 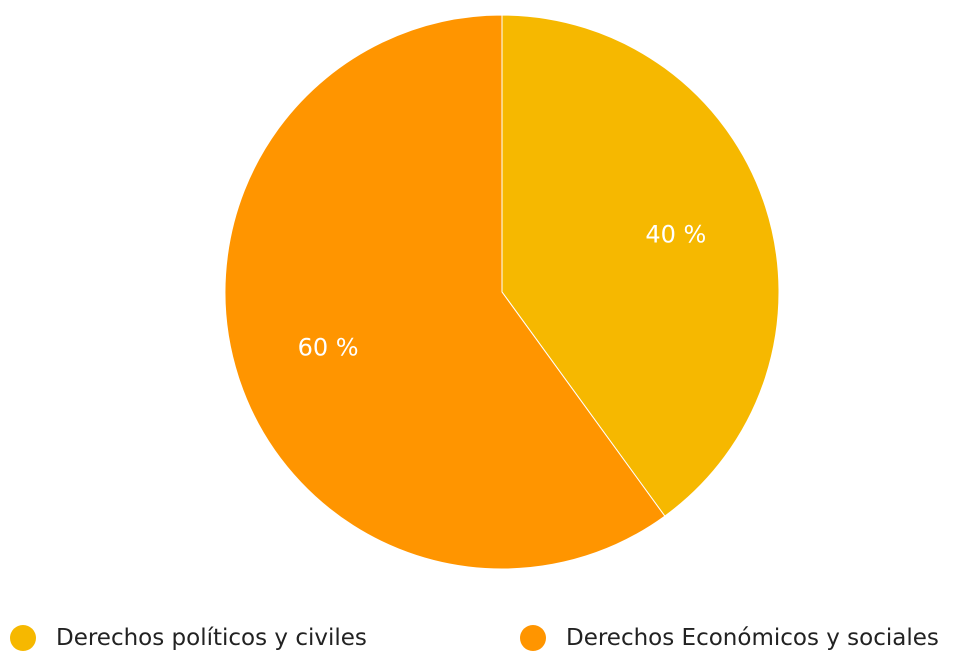 I want to click on data-label-derechos-economicos: 60 %, so click(x=328, y=347).